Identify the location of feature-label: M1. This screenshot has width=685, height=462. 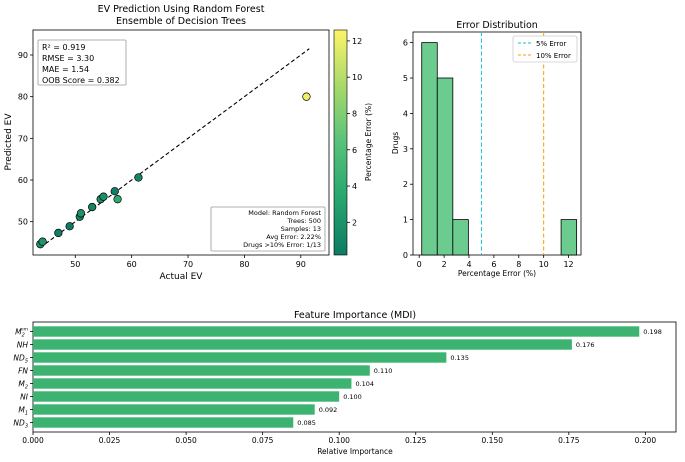
(23, 411).